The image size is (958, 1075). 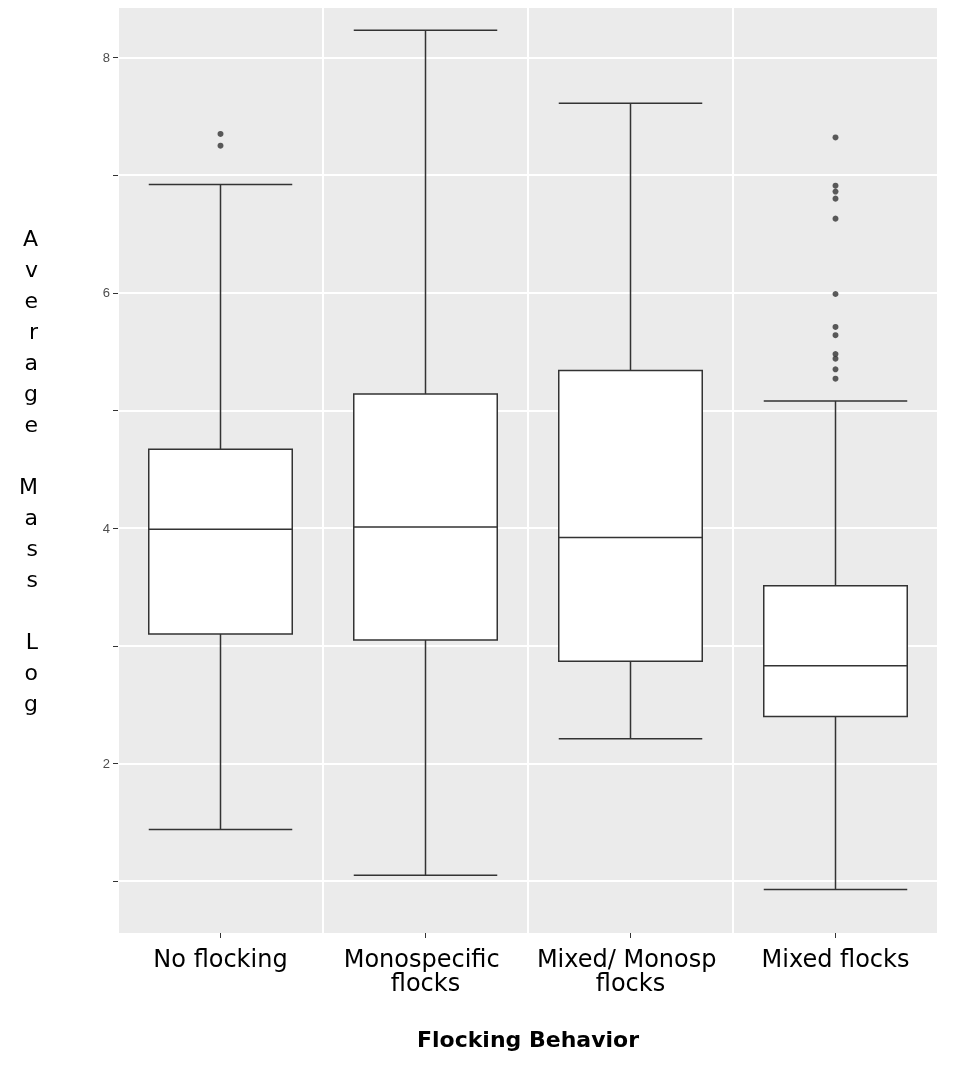 I want to click on y-tick-label: 2, so click(x=106, y=764).